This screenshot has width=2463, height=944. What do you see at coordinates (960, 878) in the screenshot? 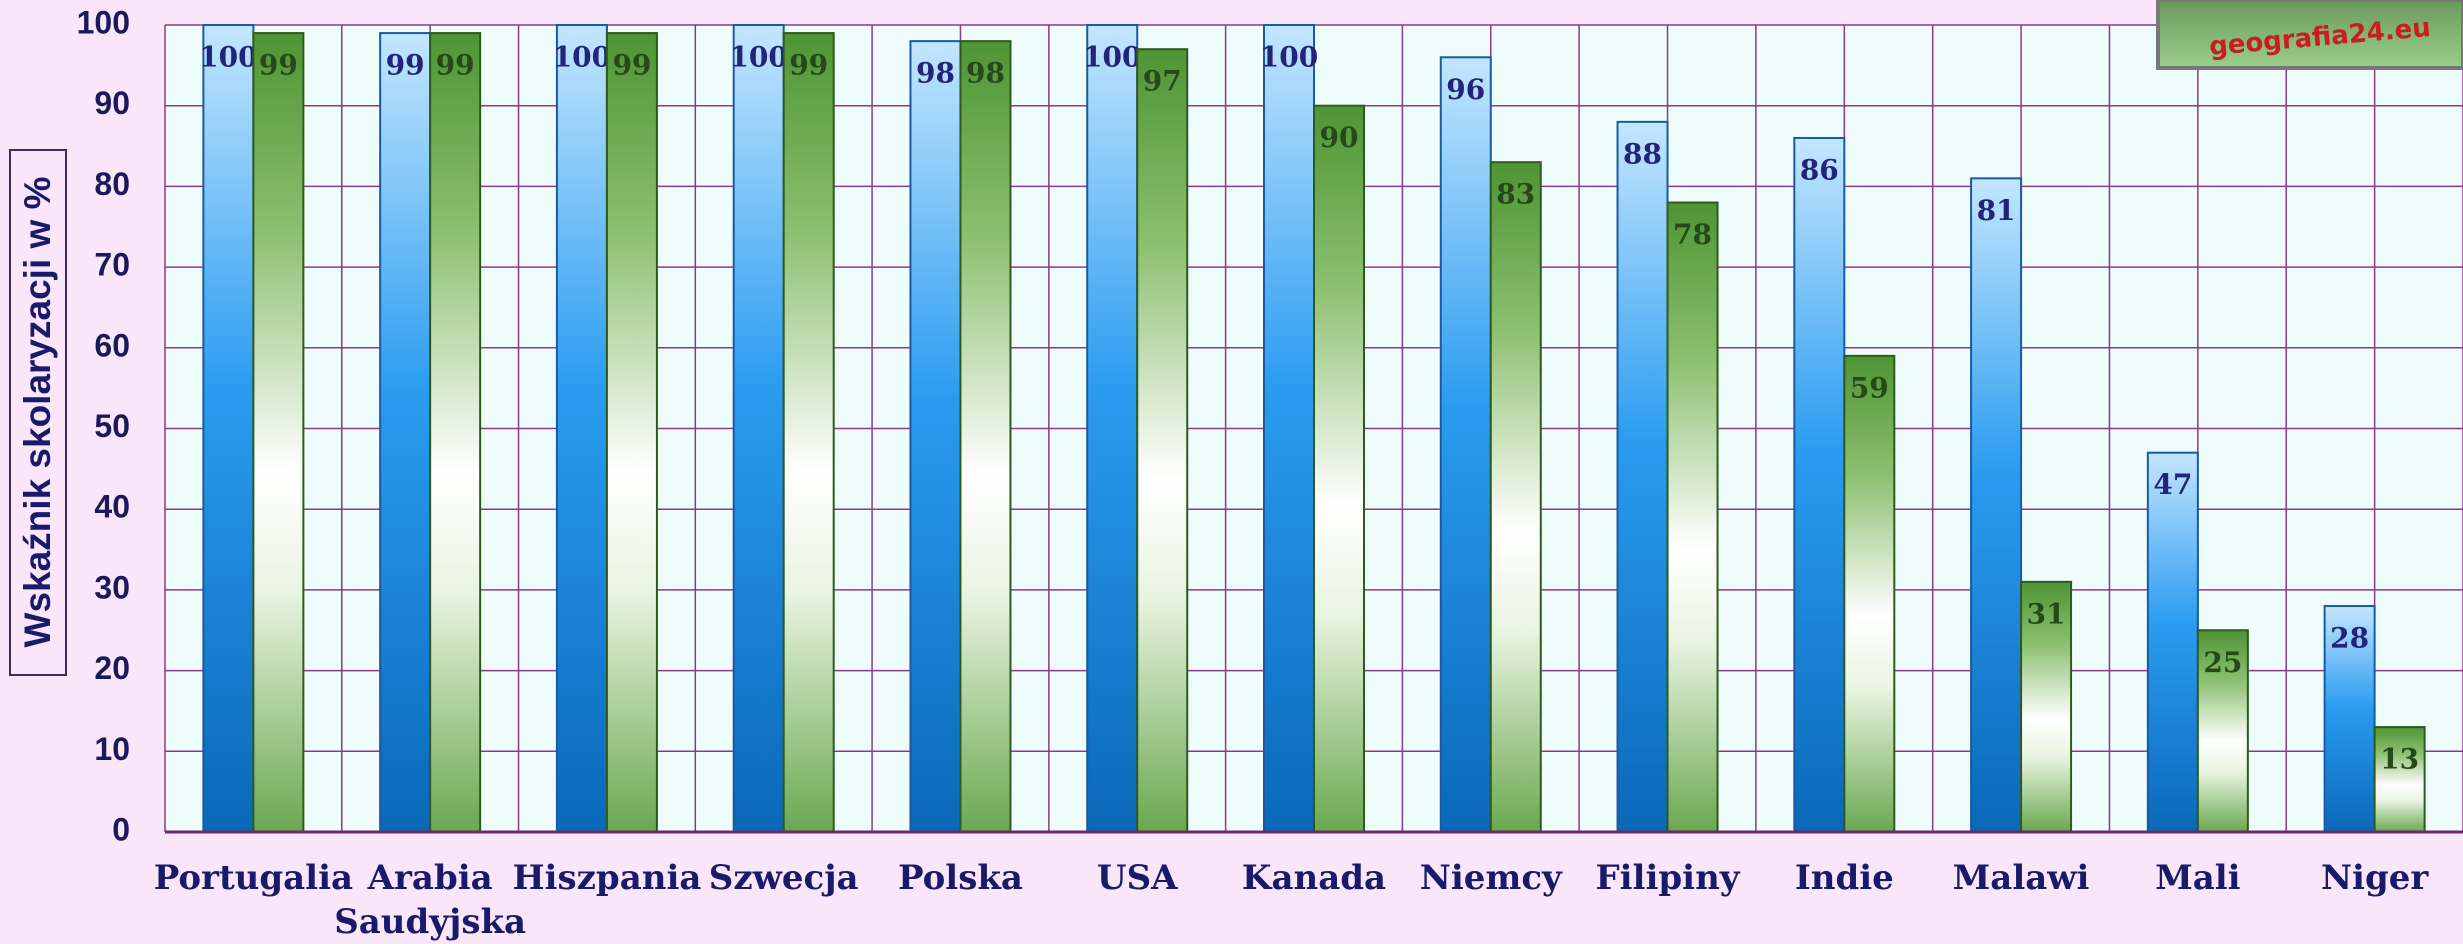
I see `x-tick-label: Polska` at bounding box center [960, 878].